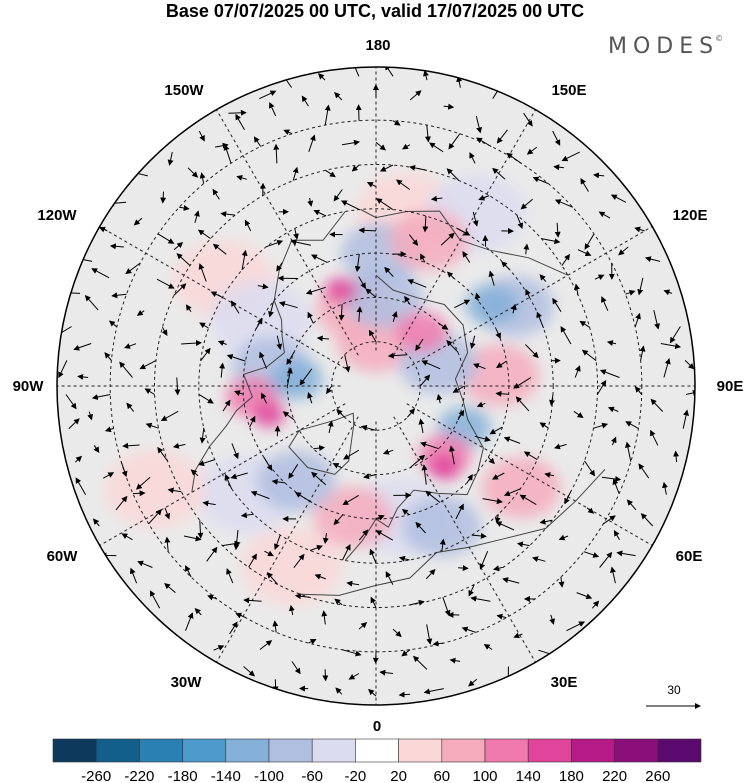  What do you see at coordinates (568, 90) in the screenshot?
I see `lon-label-150e: 150E` at bounding box center [568, 90].